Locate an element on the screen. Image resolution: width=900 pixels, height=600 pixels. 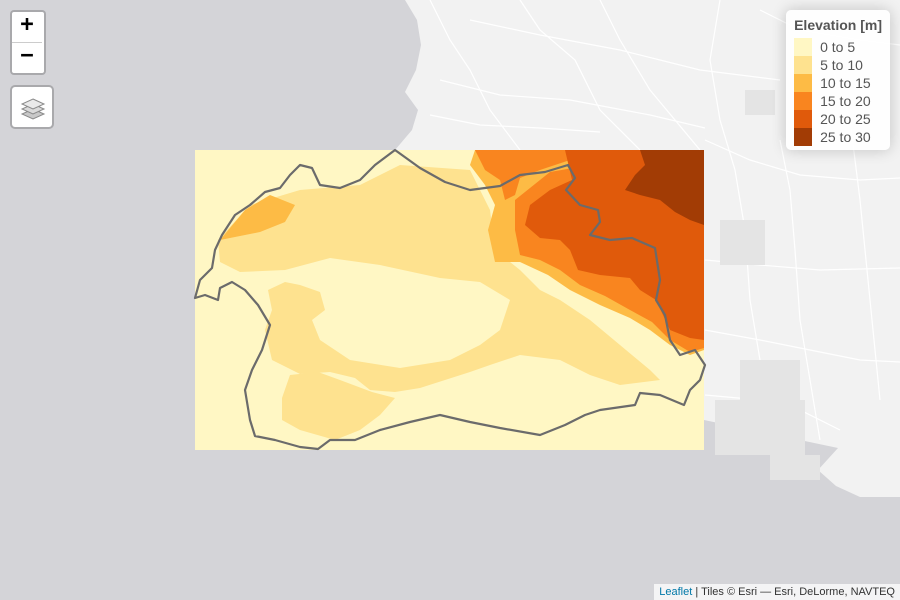
legend-label: 5 to 10 is located at coordinates (841, 65).